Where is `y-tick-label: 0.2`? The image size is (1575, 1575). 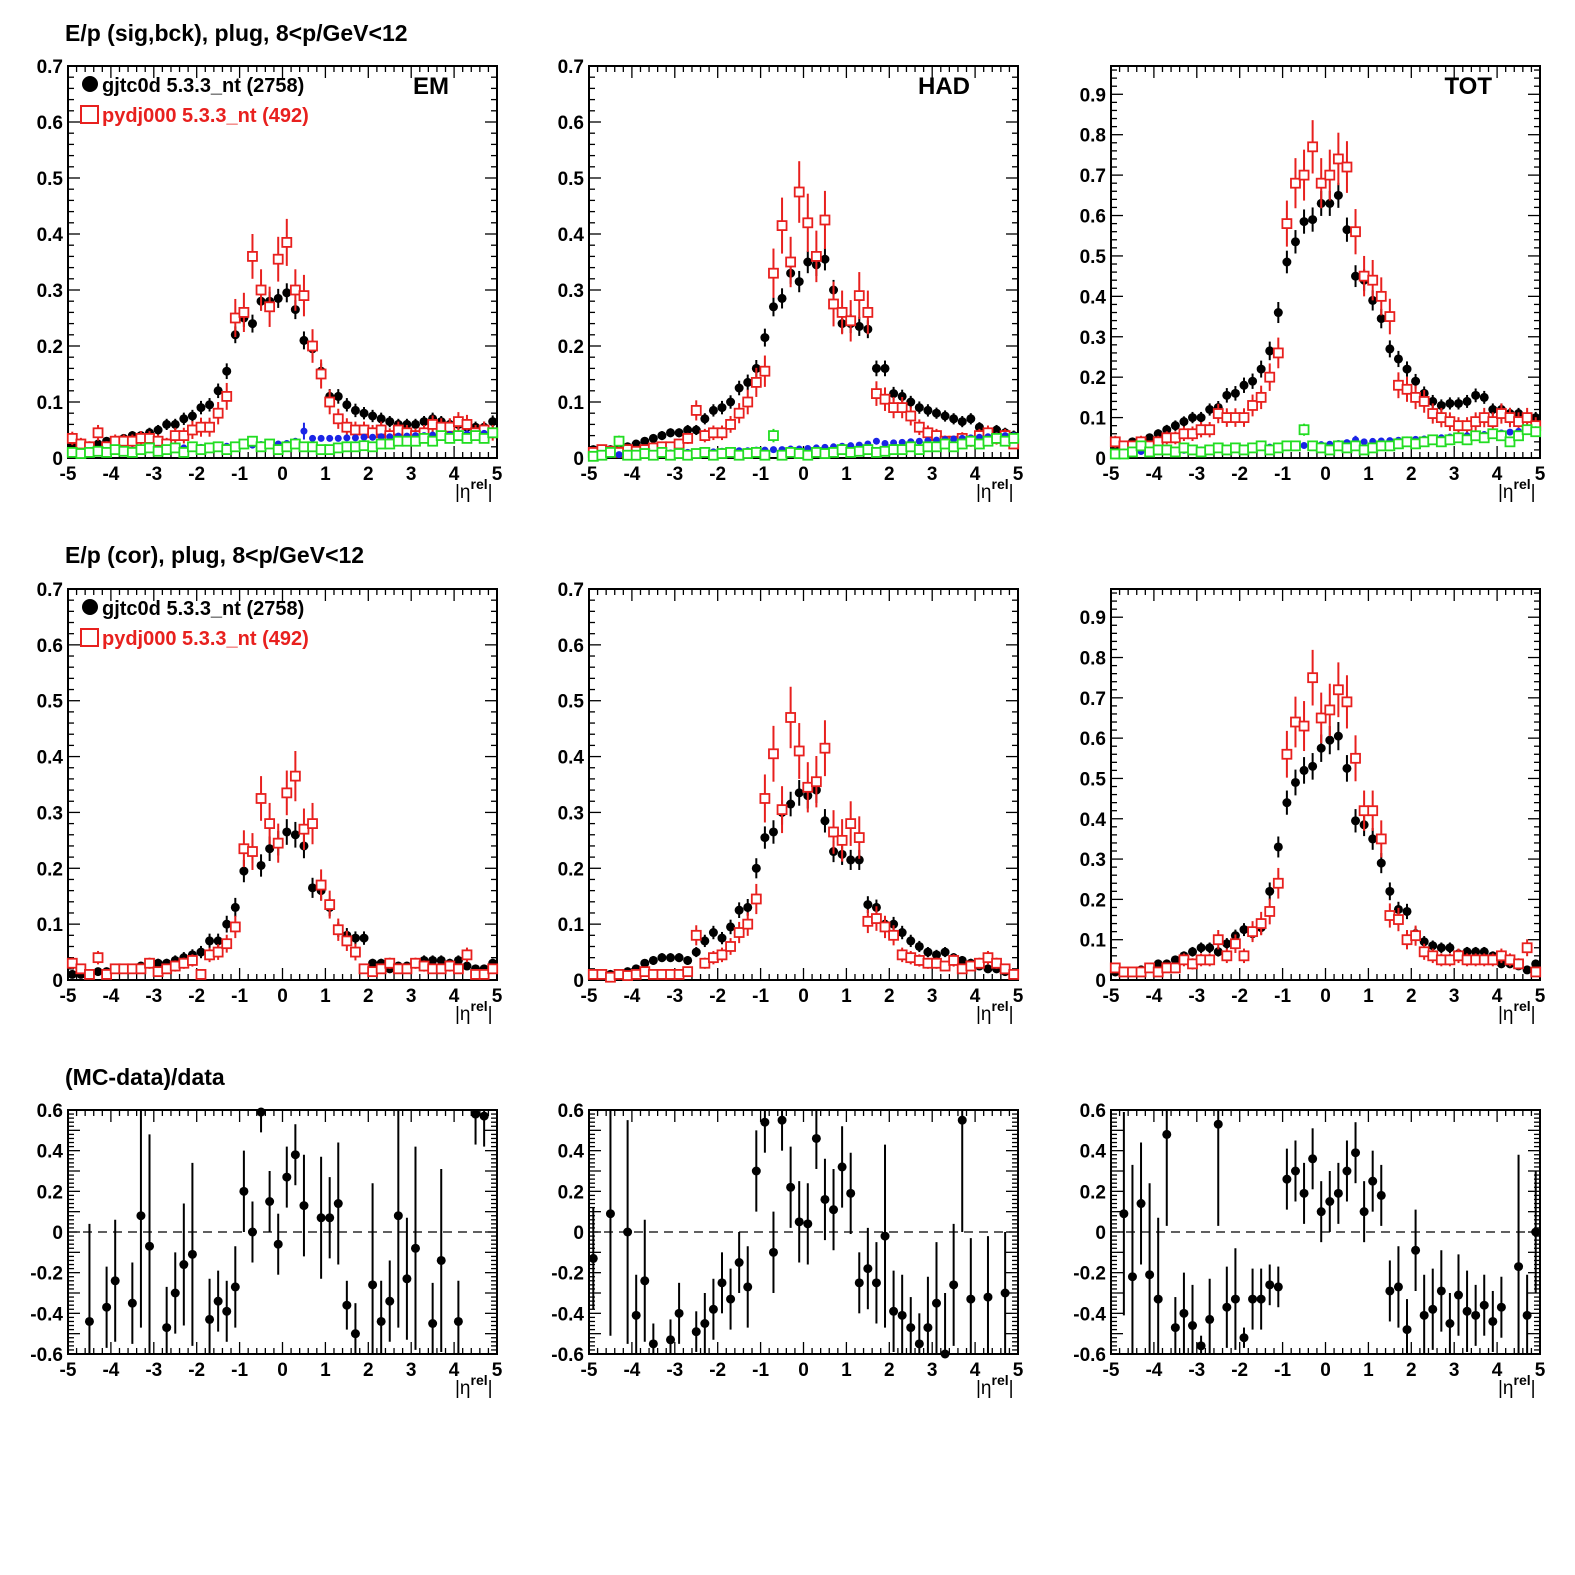
y-tick-label: 0.2 is located at coordinates (50, 1192).